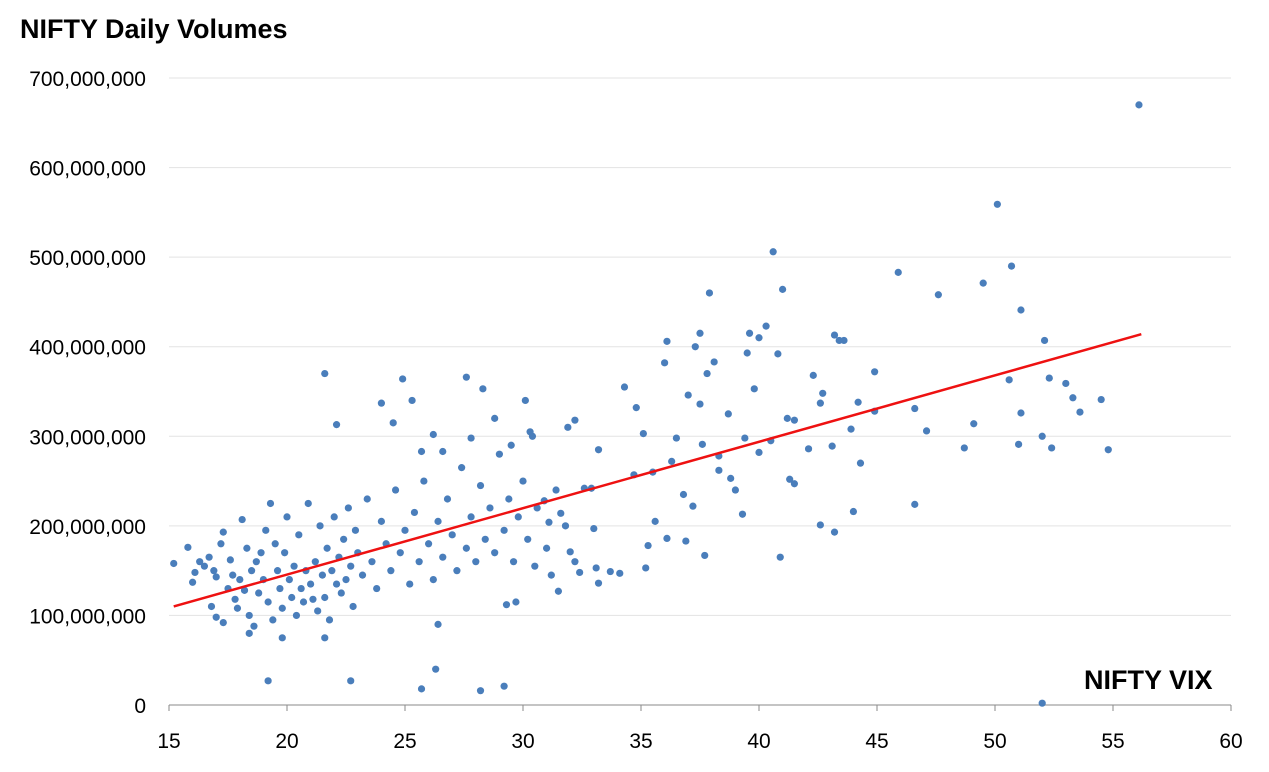  Describe the element at coordinates (1112, 741) in the screenshot. I see `x-tick-label: 55` at that location.